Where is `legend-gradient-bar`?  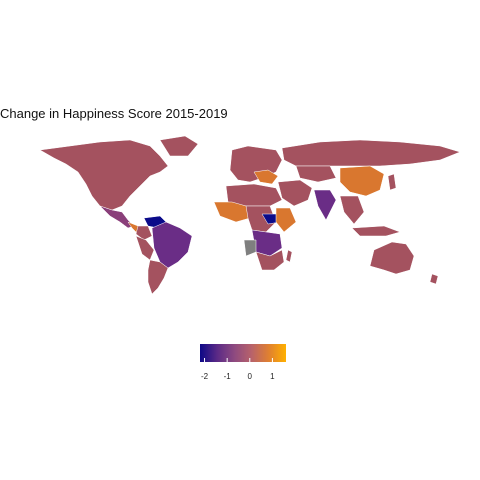 legend-gradient-bar is located at coordinates (243, 353).